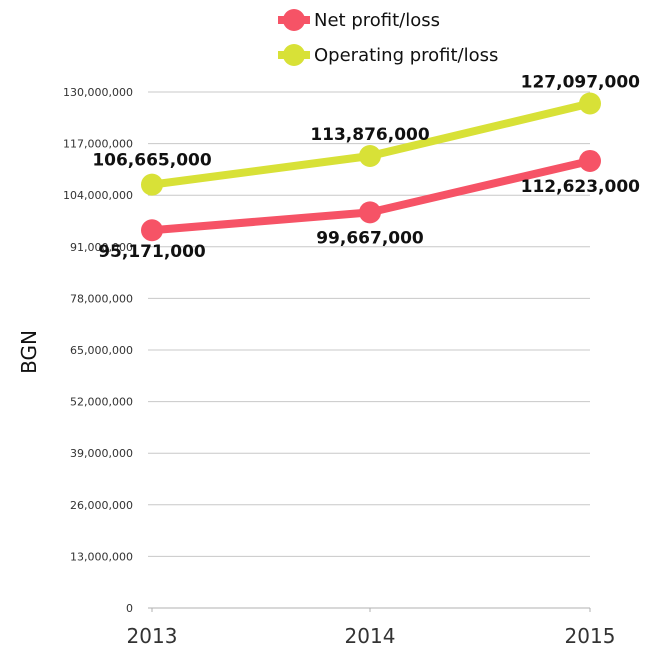 This screenshot has width=657, height=650. What do you see at coordinates (590, 636) in the screenshot?
I see `x-tick-label: 2015` at bounding box center [590, 636].